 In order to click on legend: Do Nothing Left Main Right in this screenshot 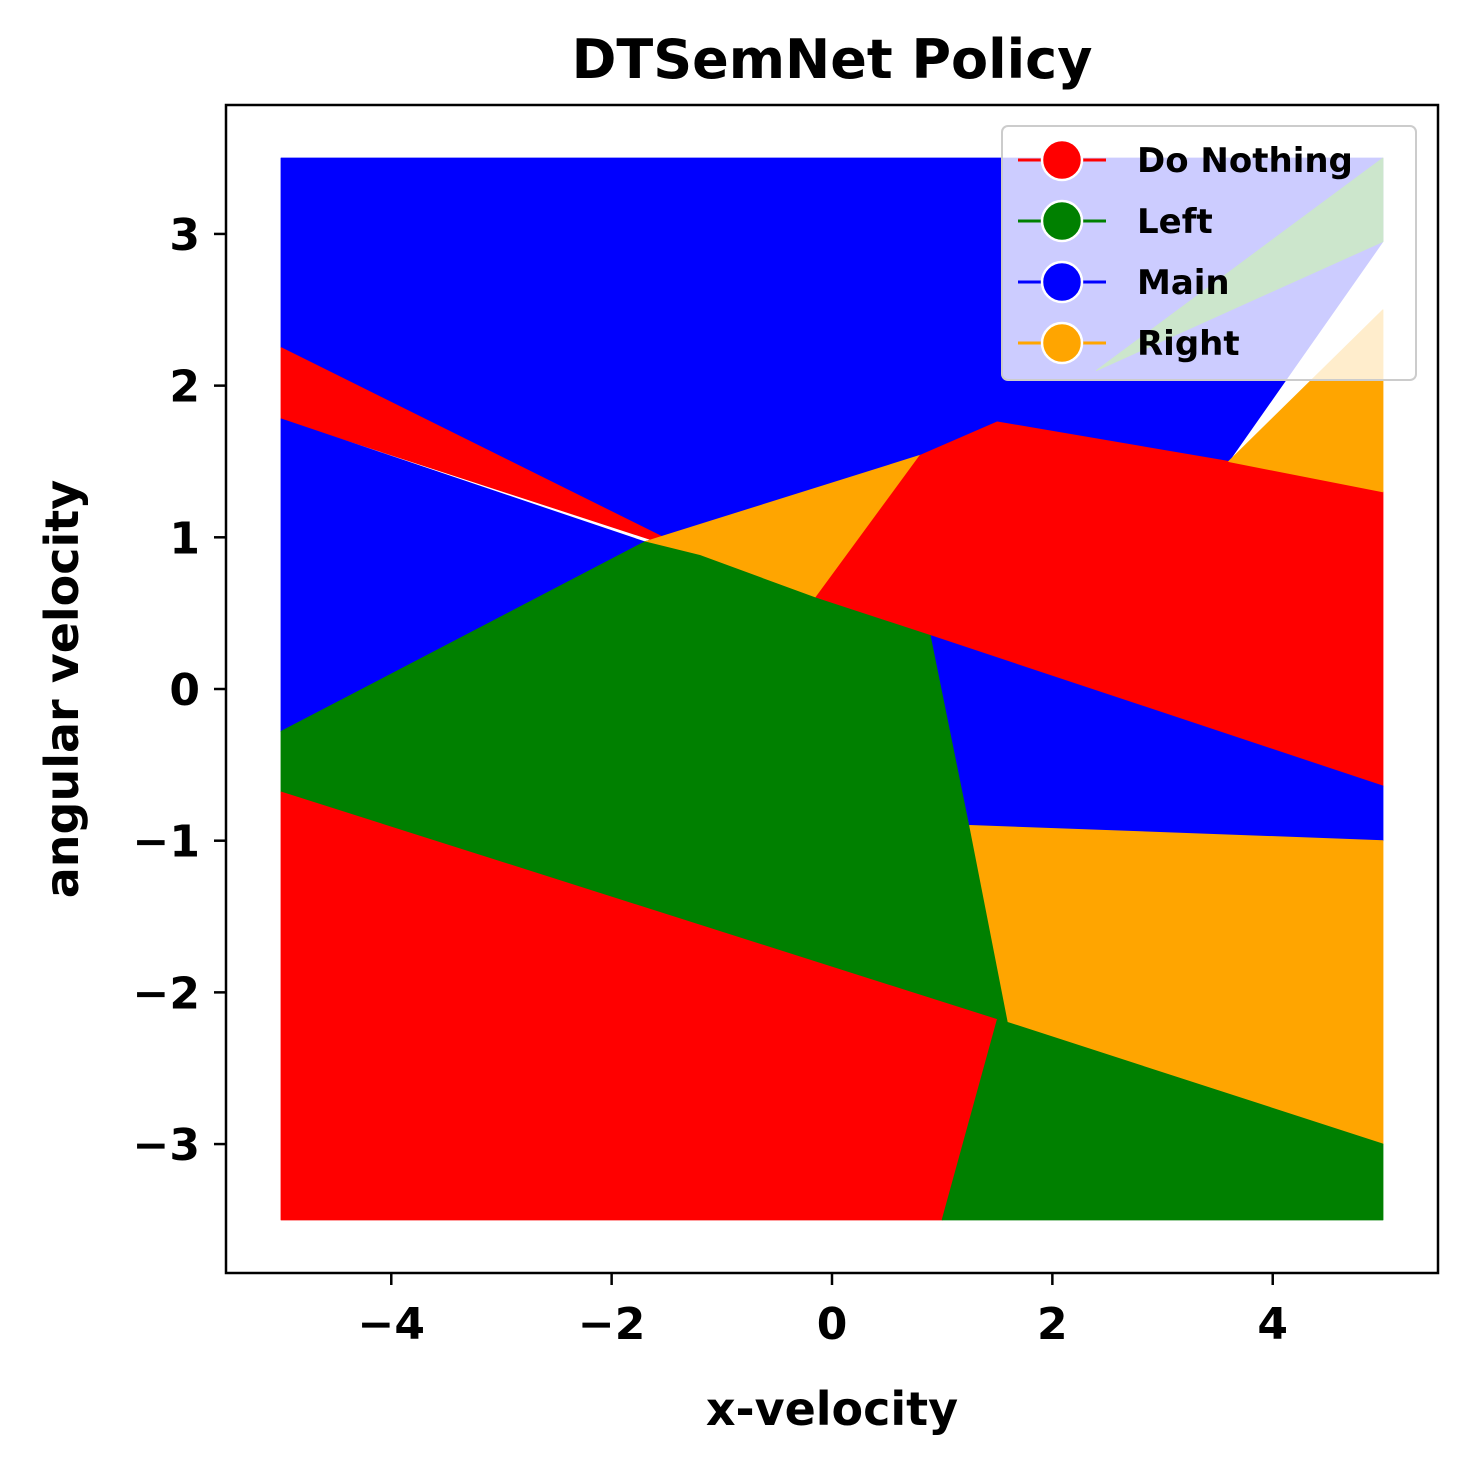, I will do `click(1209, 253)`.